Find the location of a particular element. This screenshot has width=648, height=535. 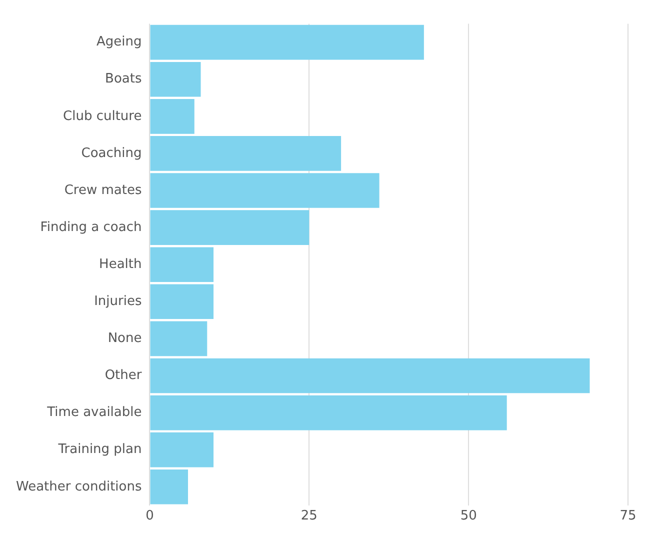

y-tick-label: Other is located at coordinates (123, 376).